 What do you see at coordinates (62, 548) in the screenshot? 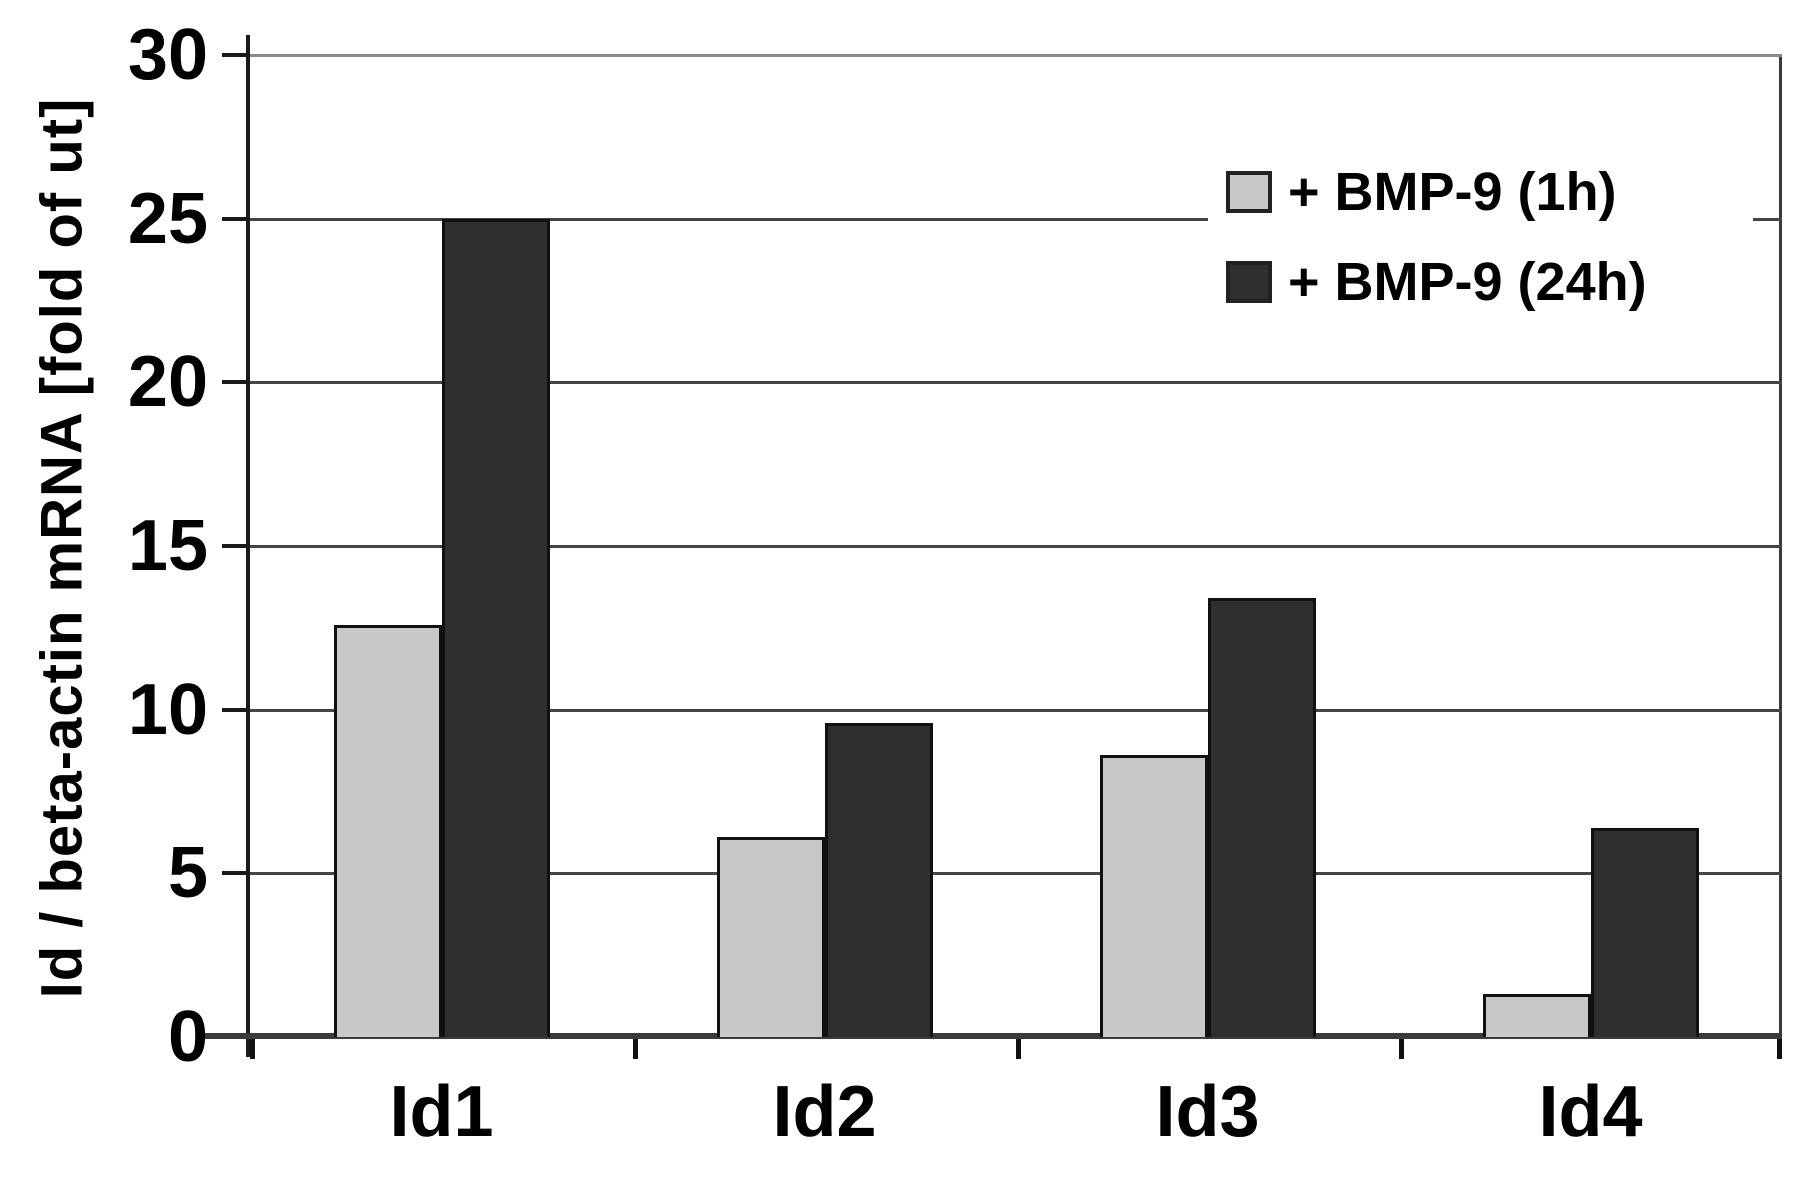
I see `y-axis-title: Id / beta-actin mRNA [fold of ut]` at bounding box center [62, 548].